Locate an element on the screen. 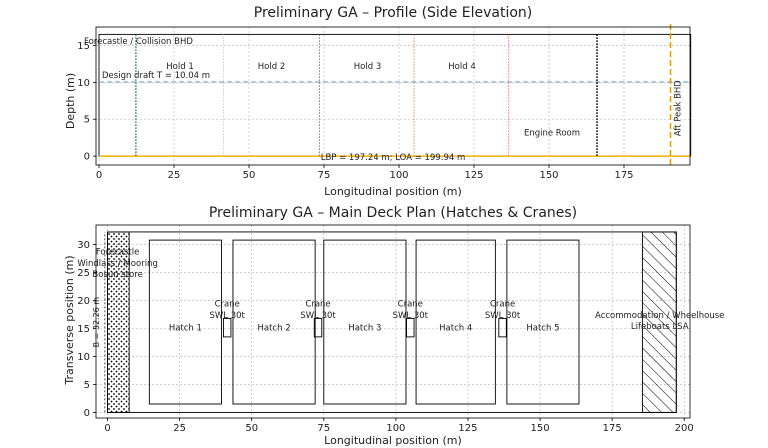  profile-xtick-label: 25 is located at coordinates (174, 175).